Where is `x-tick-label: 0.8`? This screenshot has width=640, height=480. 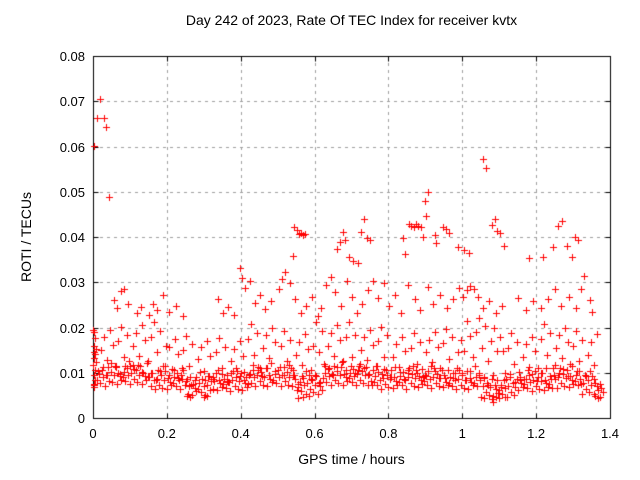
x-tick-label: 0.8 is located at coordinates (388, 433).